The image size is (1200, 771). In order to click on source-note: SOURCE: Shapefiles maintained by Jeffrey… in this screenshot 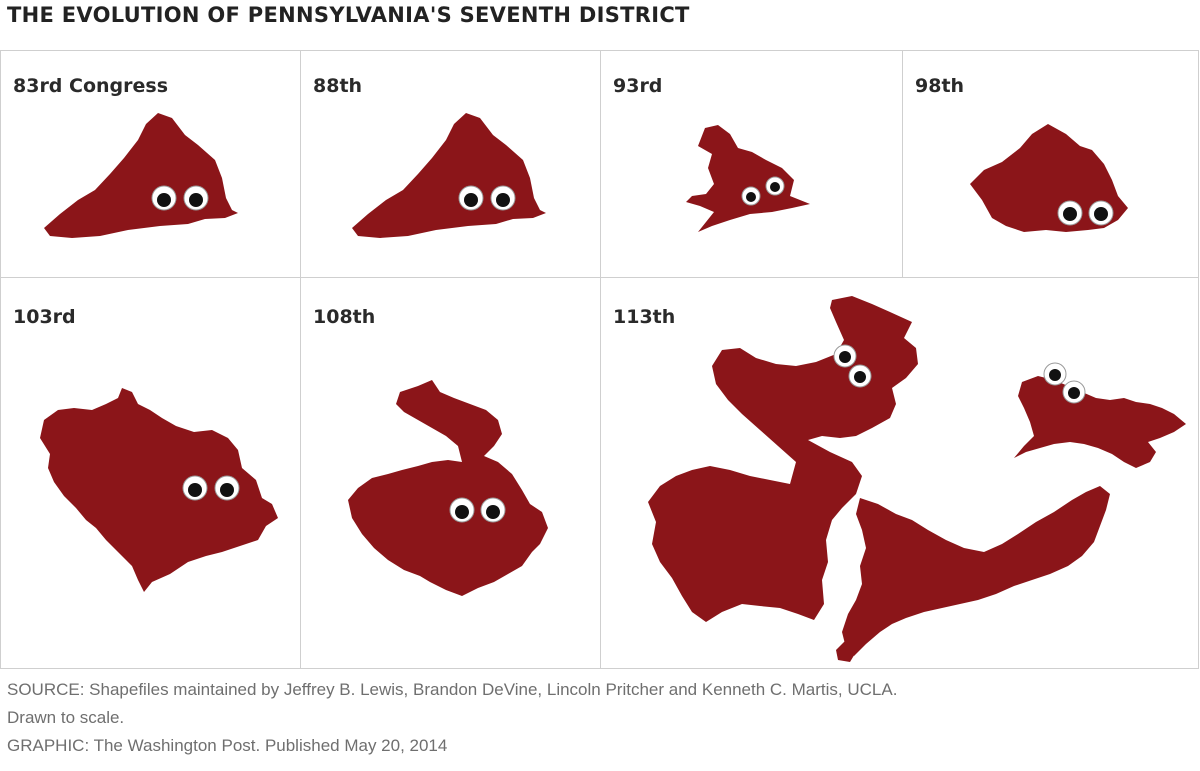, I will do `click(452, 689)`.